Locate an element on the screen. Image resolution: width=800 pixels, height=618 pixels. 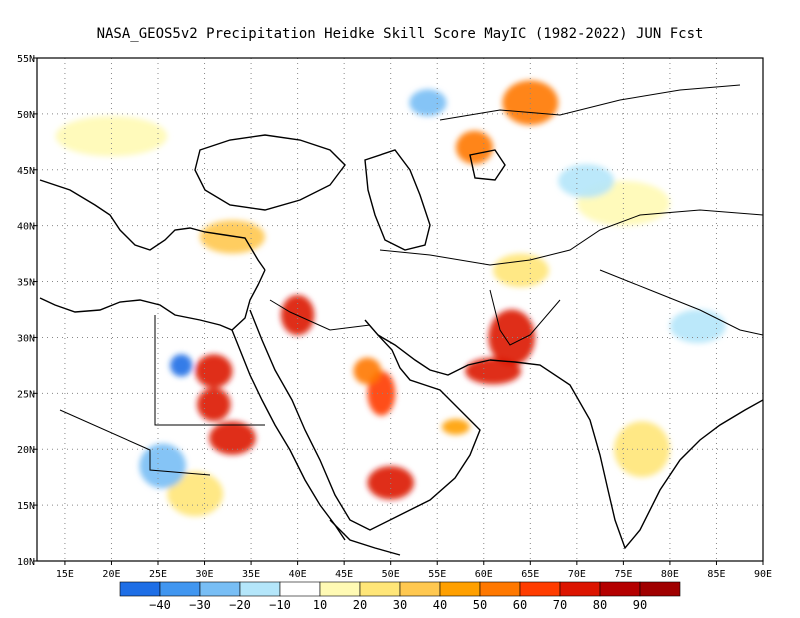
colorbar-label: 90 is located at coordinates (640, 605).